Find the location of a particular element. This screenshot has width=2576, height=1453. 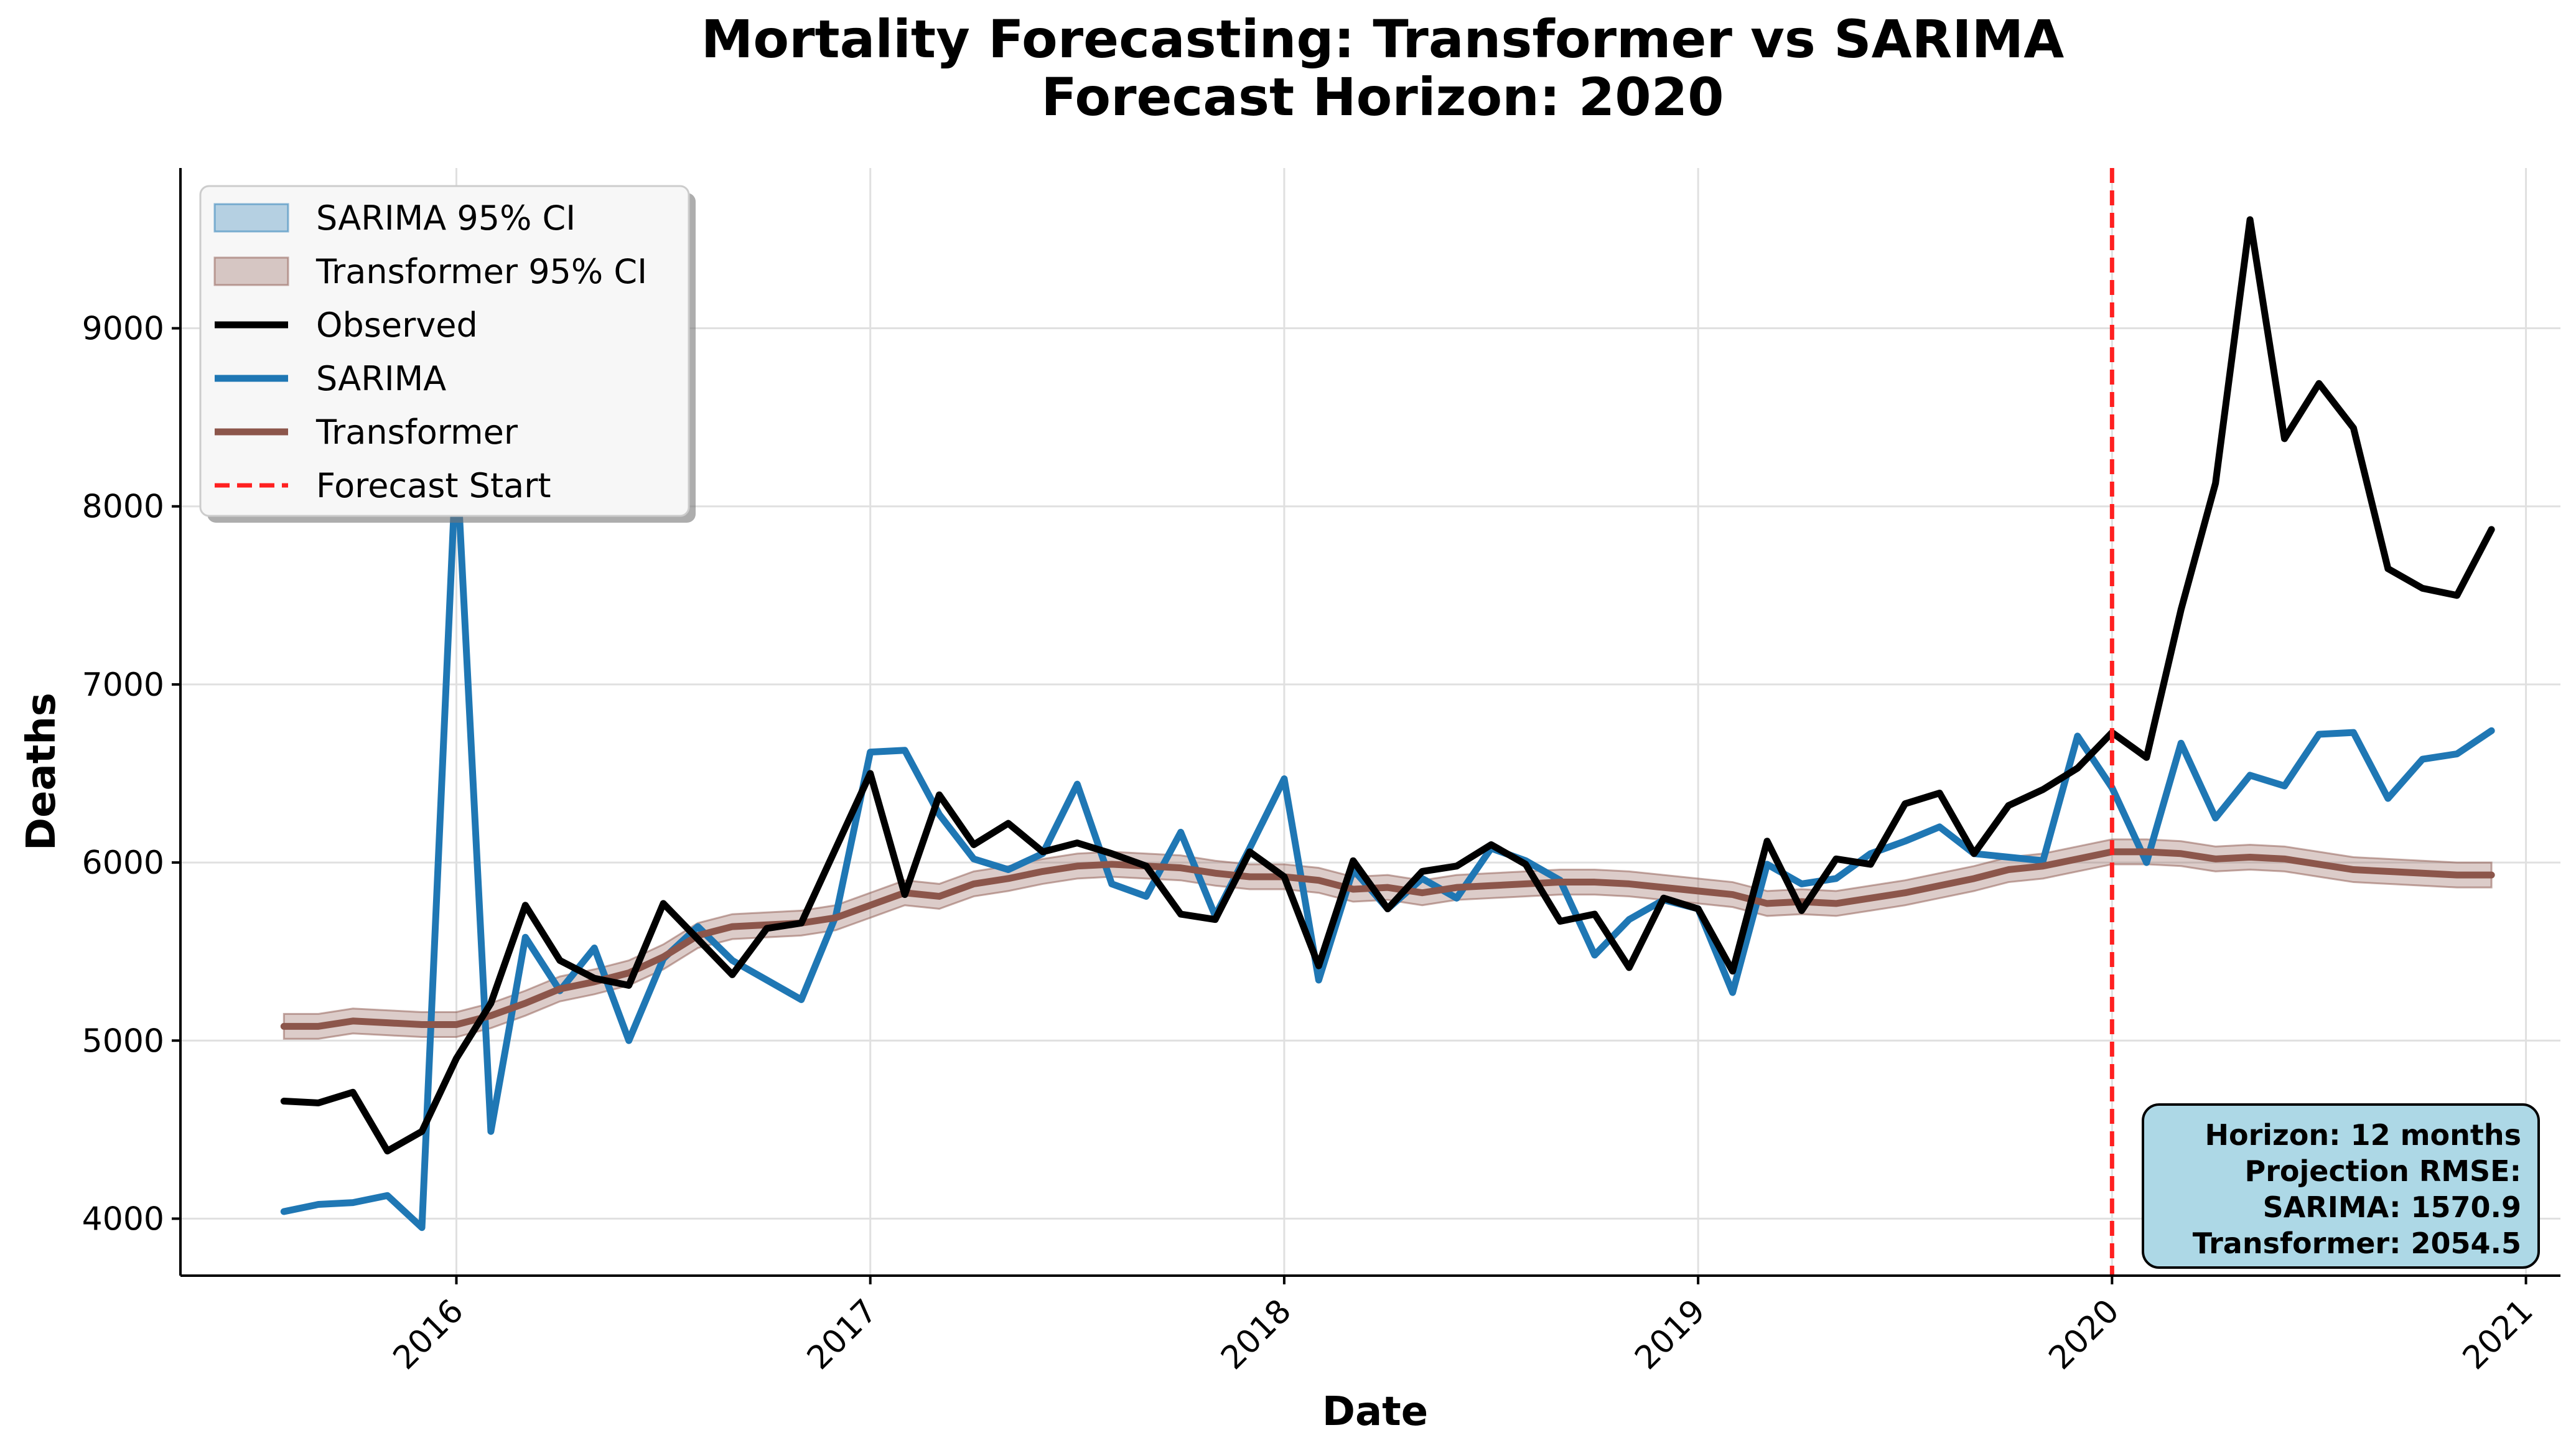

y-tick-label: 9000 is located at coordinates (123, 329).